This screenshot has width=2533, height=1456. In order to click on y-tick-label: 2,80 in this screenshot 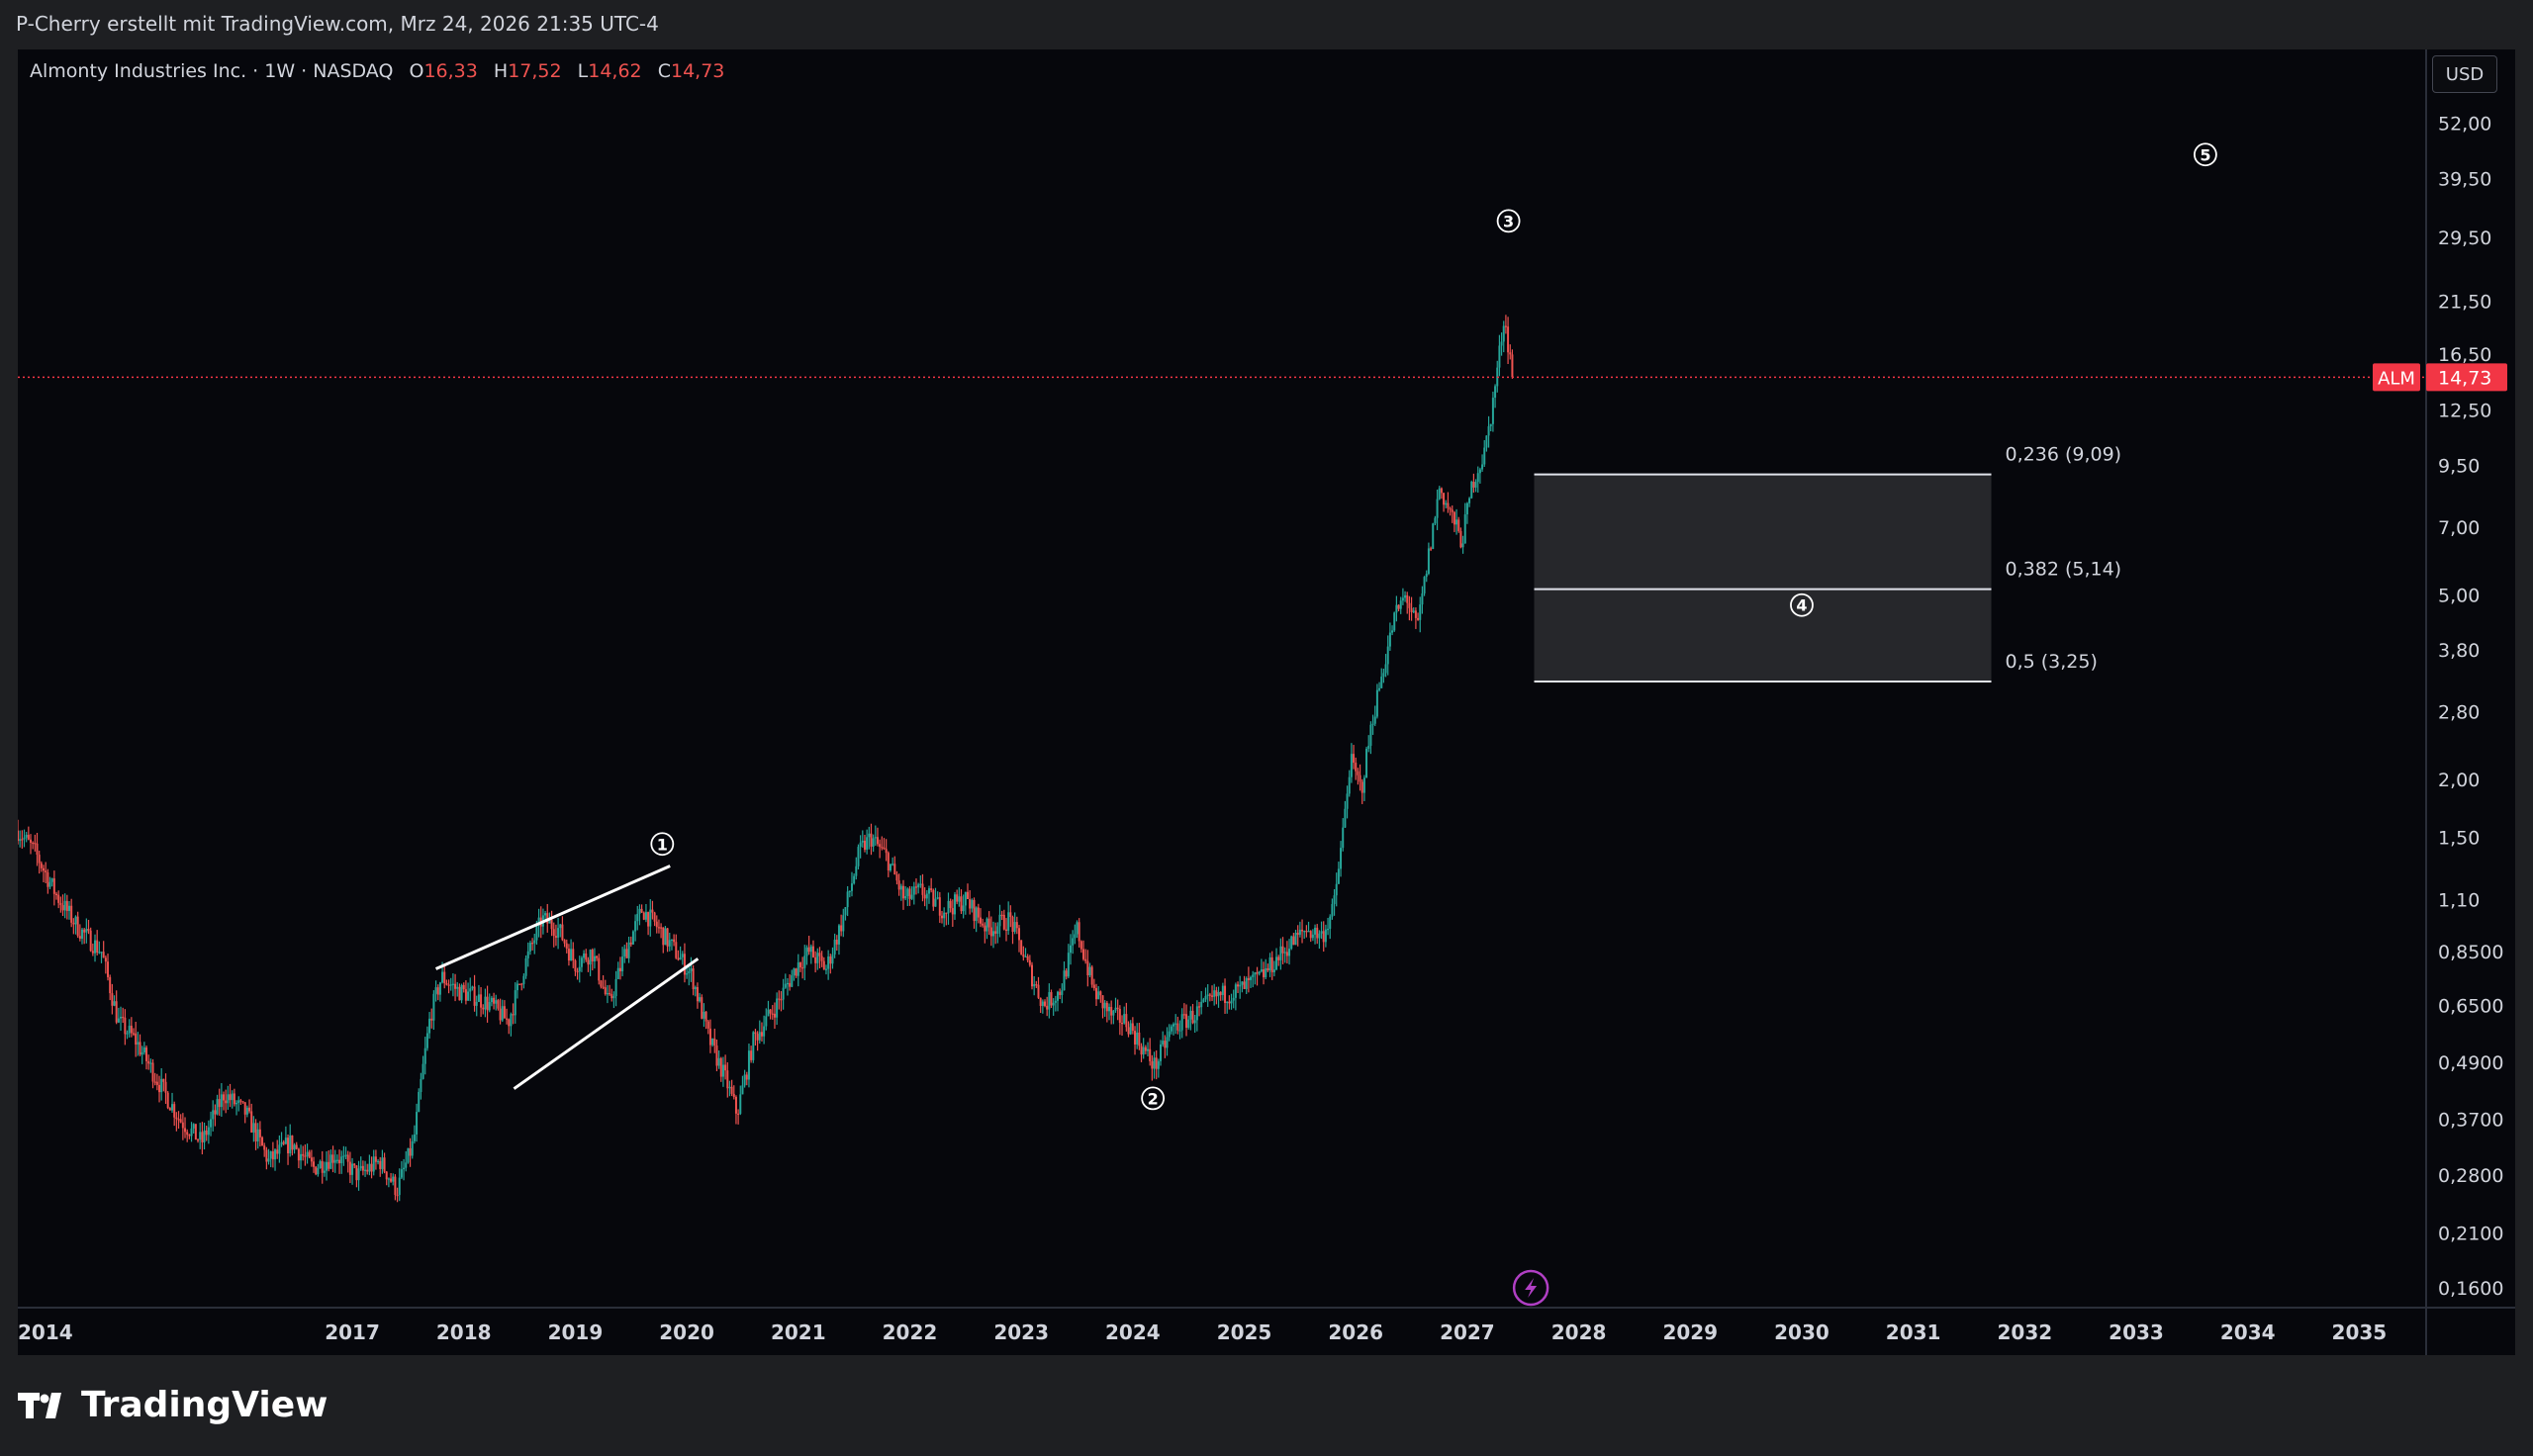, I will do `click(2459, 712)`.